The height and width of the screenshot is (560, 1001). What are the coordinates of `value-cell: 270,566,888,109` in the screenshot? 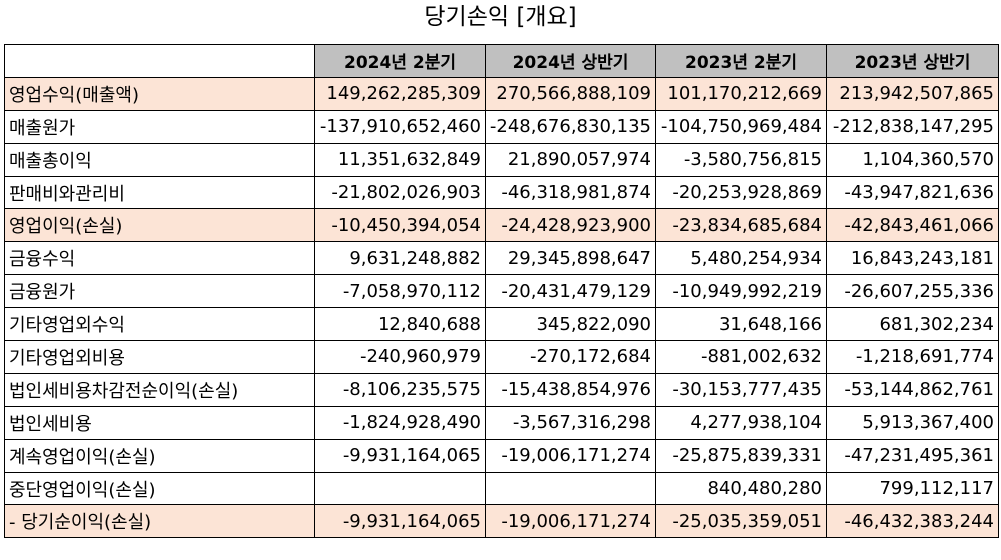 It's located at (570, 93).